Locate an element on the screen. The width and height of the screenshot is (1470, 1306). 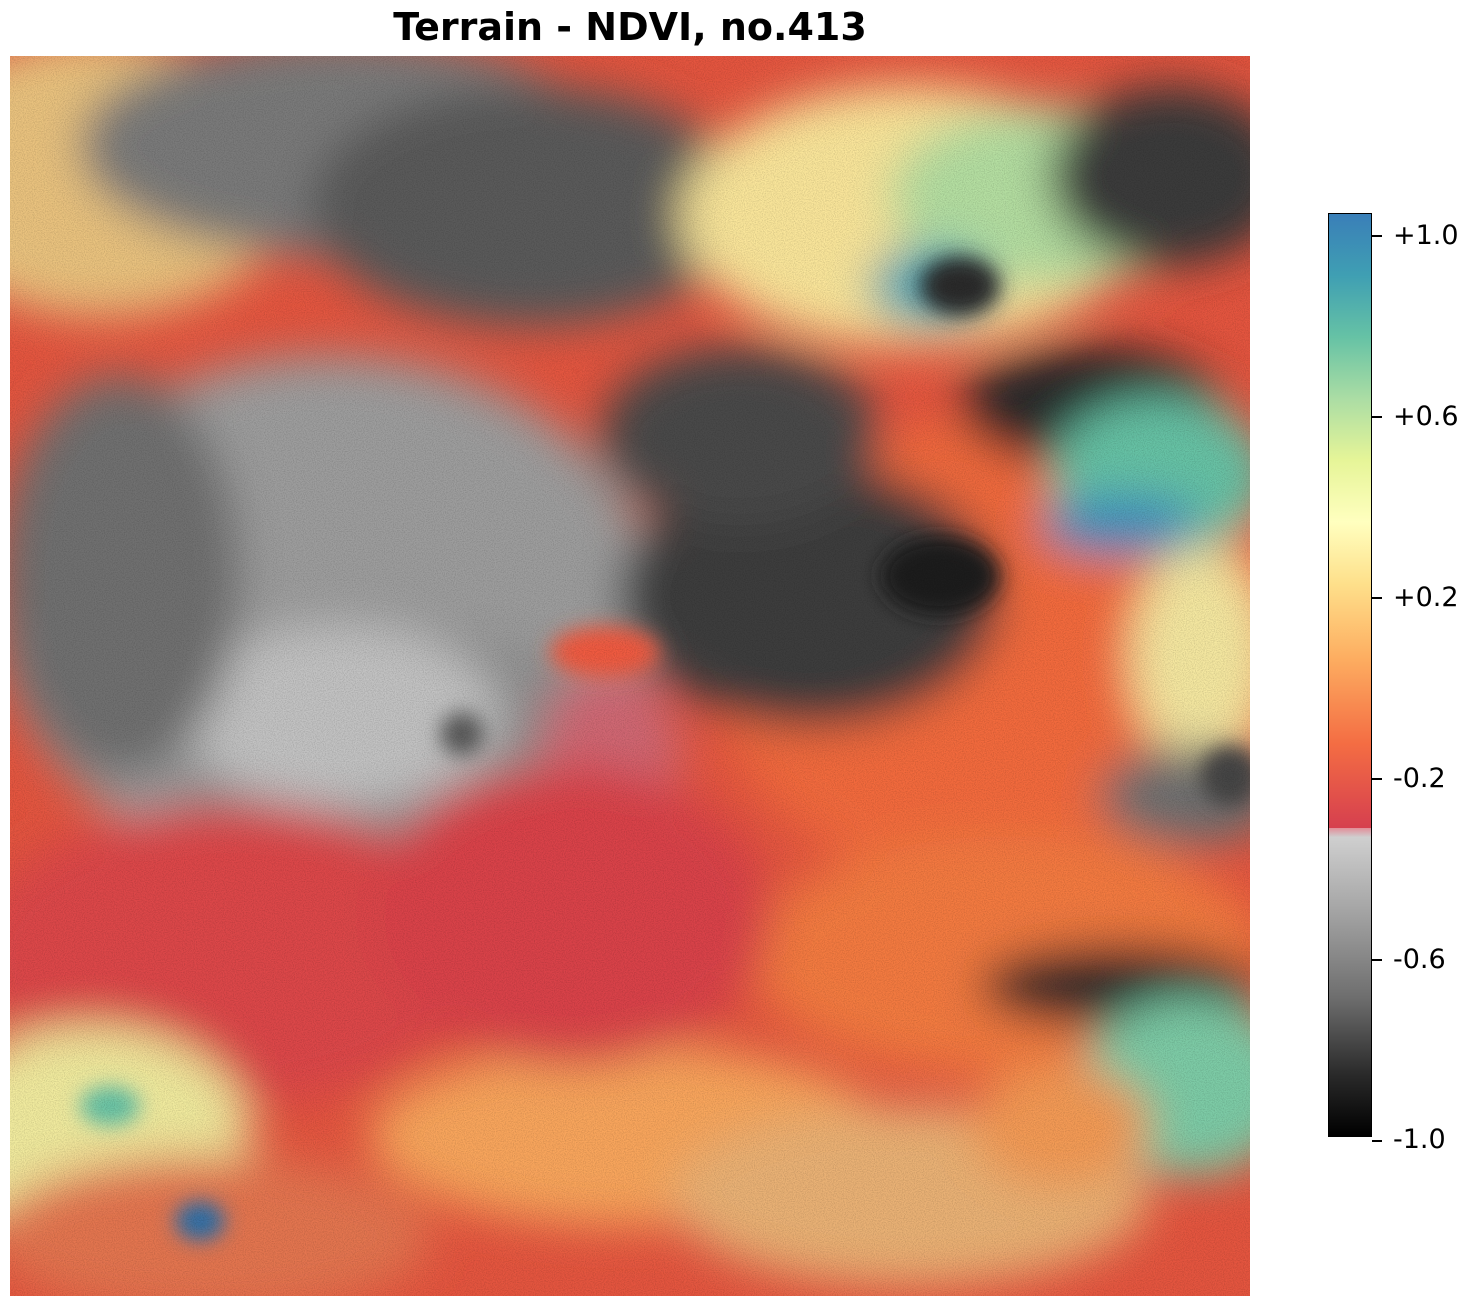
map-title: Terrain - NDVI, no.413 is located at coordinates (630, 27).